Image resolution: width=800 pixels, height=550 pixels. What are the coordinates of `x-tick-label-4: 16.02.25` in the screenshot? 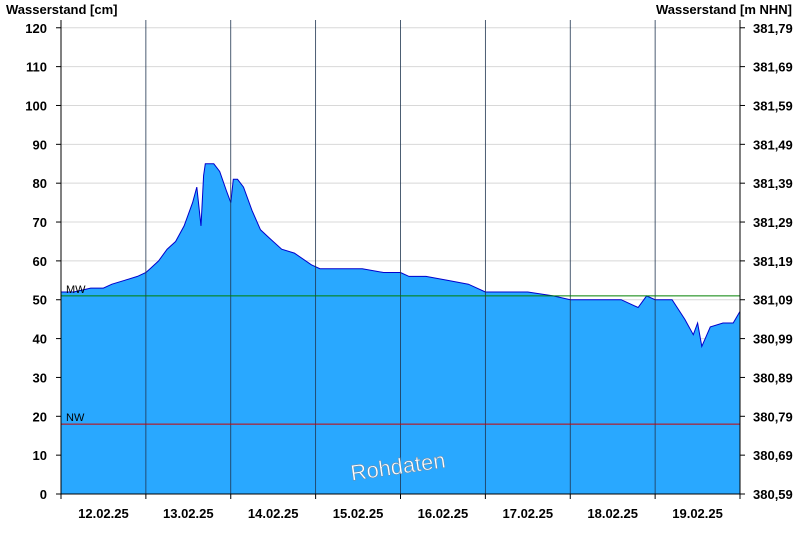 It's located at (443, 513).